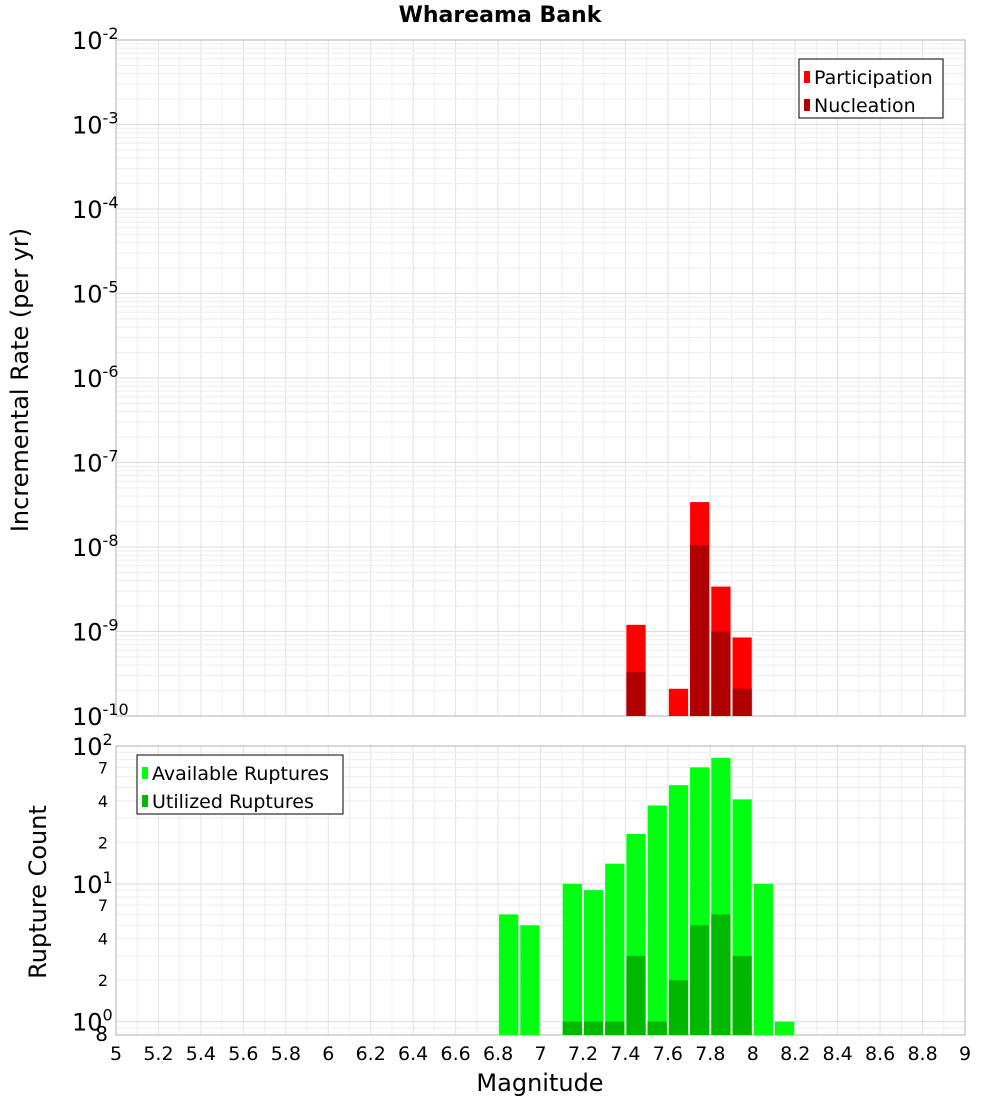 The image size is (1000, 1100). I want to click on x-tick-label: 8.6, so click(880, 1054).